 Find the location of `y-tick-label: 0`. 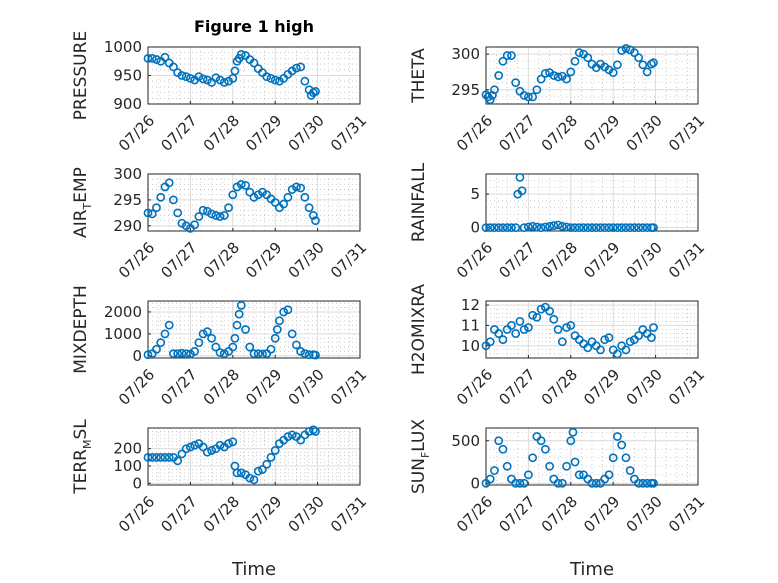

y-tick-label: 0 is located at coordinates (475, 483).